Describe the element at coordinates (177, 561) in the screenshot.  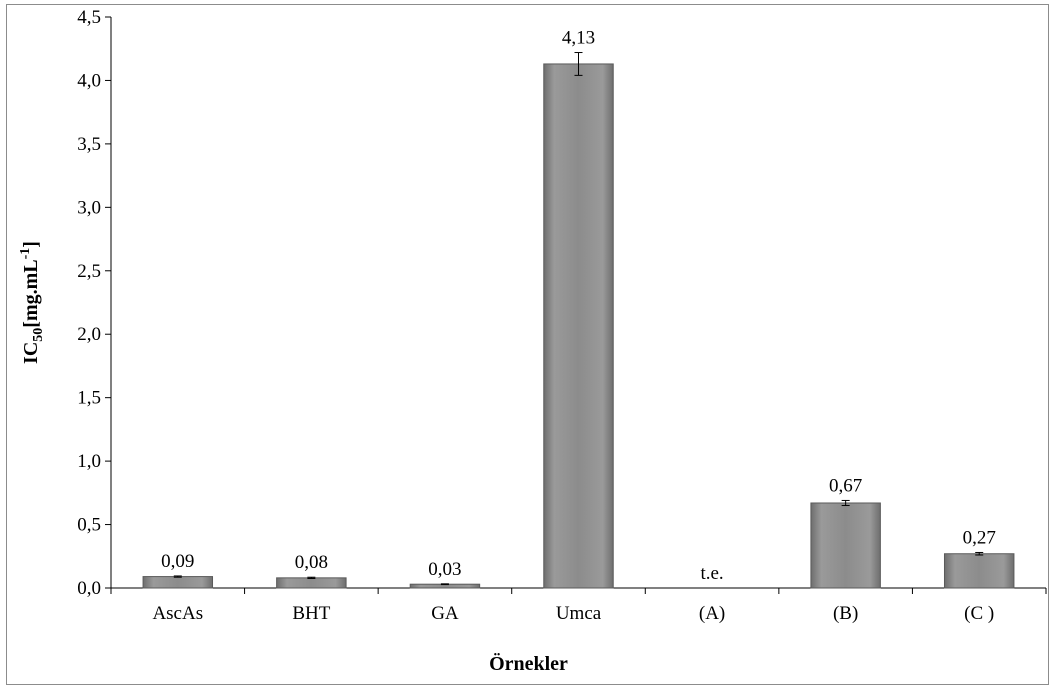
I see `data-label: 0,09` at that location.